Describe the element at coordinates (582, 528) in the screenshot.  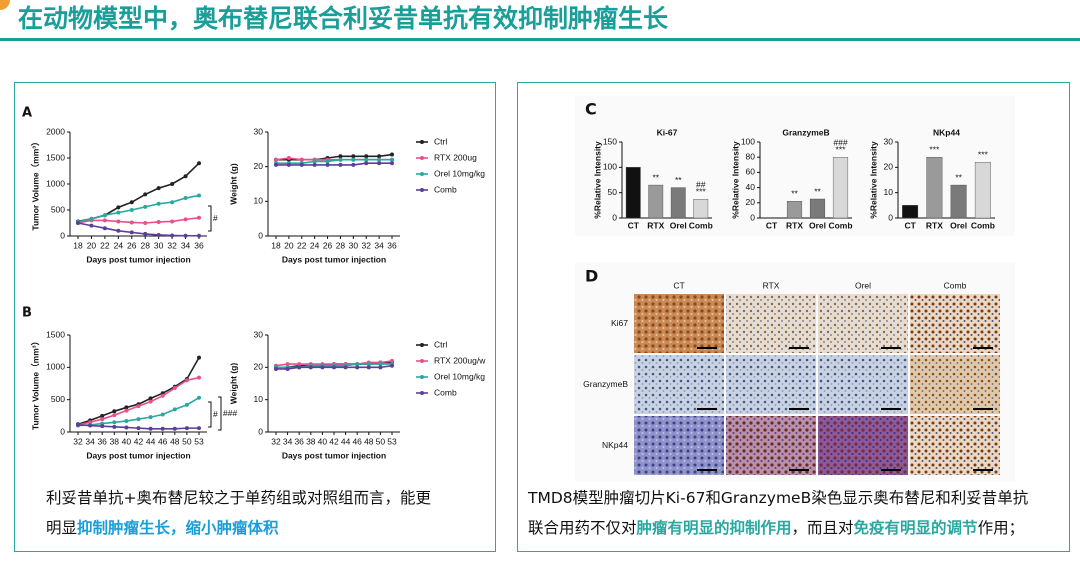
I see `caption-text: 联合用药不仅对` at that location.